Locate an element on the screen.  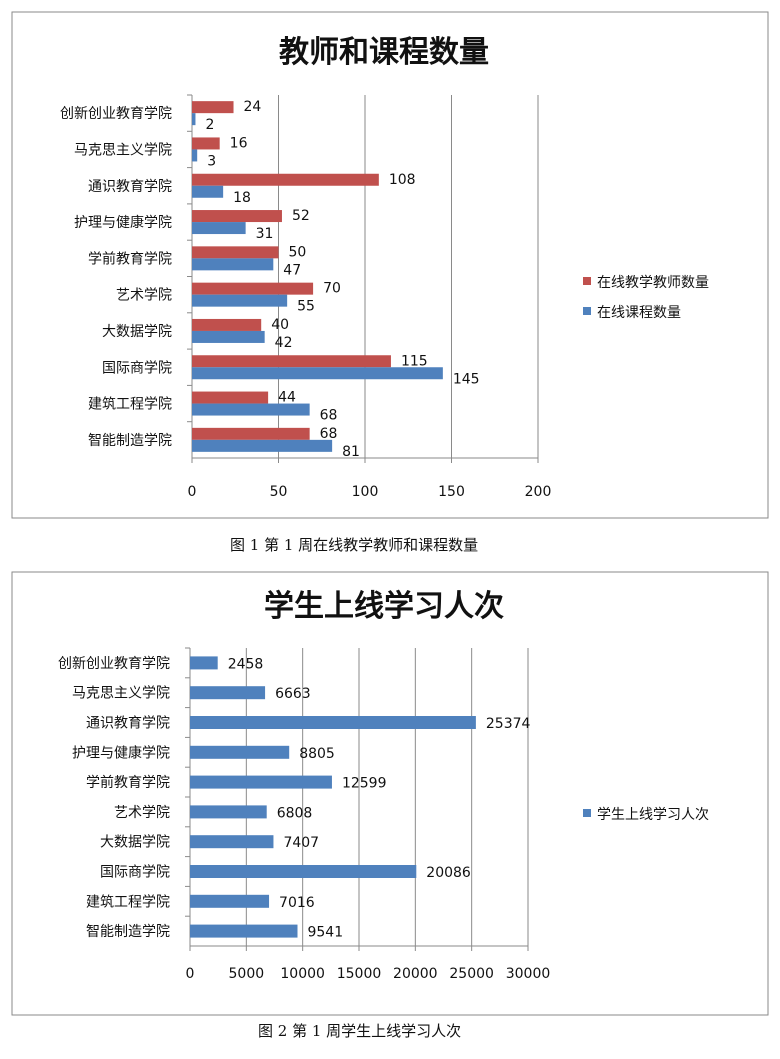
chart1-data-label: 47 is located at coordinates (292, 270).